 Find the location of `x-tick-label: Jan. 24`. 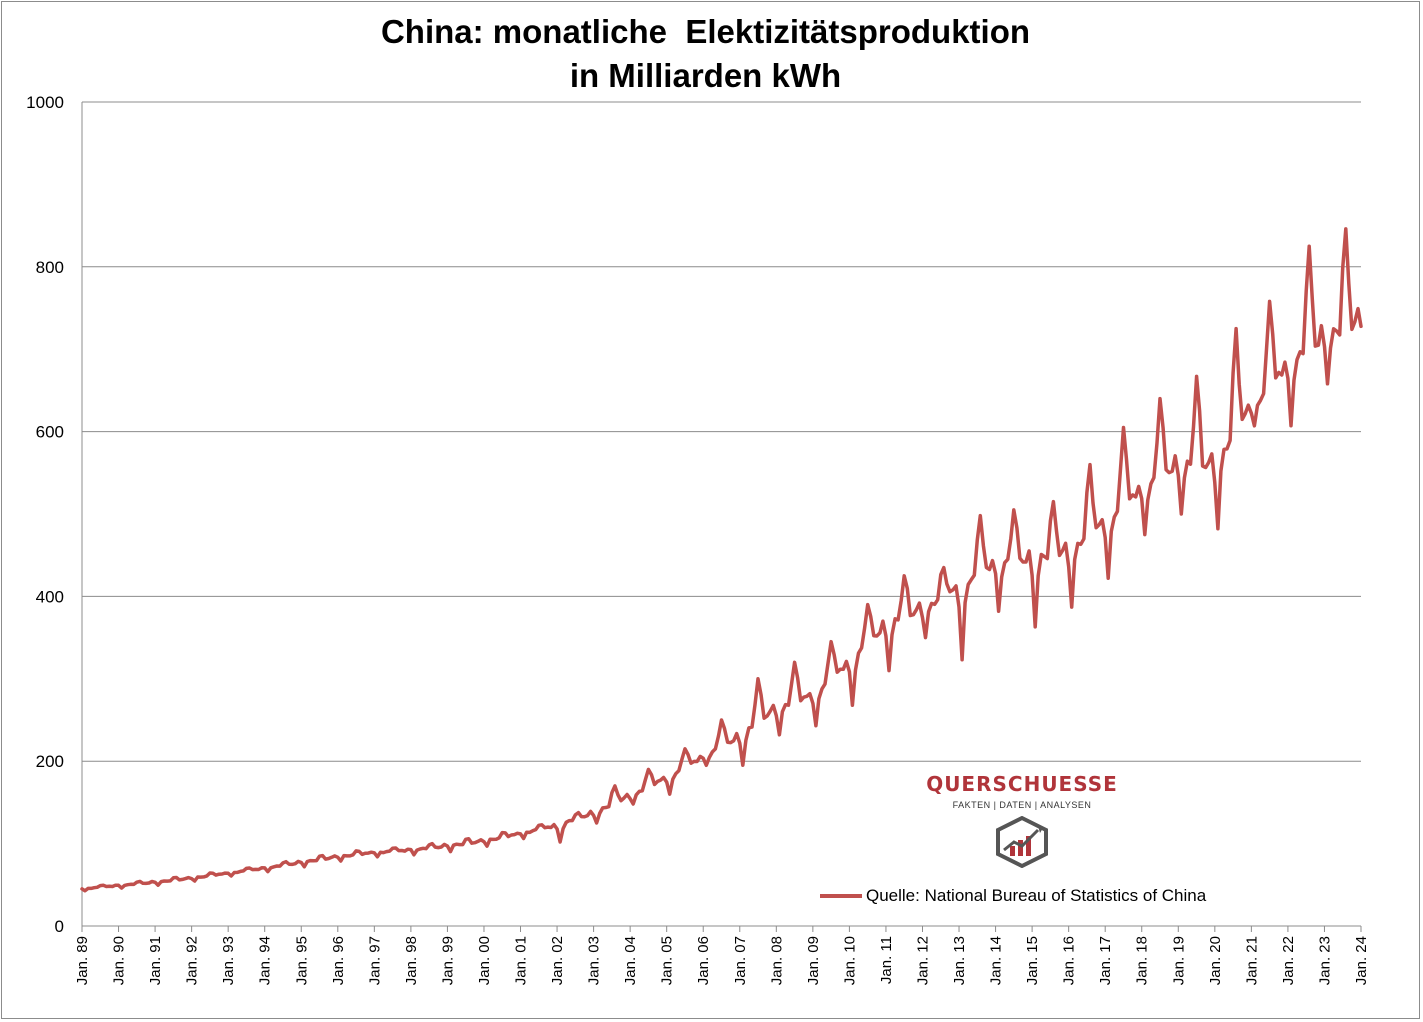

x-tick-label: Jan. 24 is located at coordinates (1361, 960).